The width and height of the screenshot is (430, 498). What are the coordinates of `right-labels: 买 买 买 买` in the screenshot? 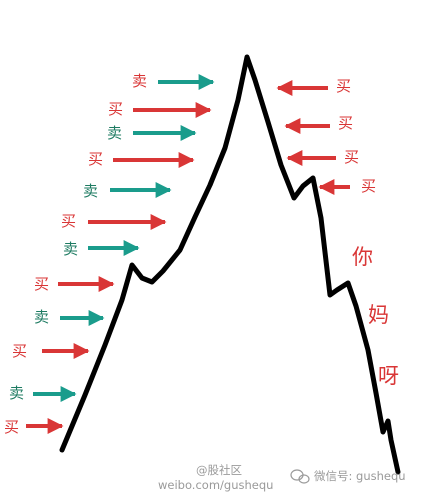 It's located at (356, 136).